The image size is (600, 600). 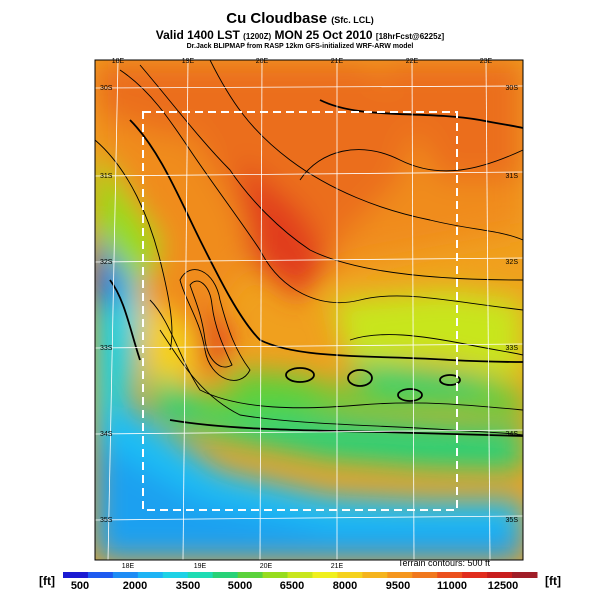 I want to click on lat-label-right: 34S, so click(x=512, y=434).